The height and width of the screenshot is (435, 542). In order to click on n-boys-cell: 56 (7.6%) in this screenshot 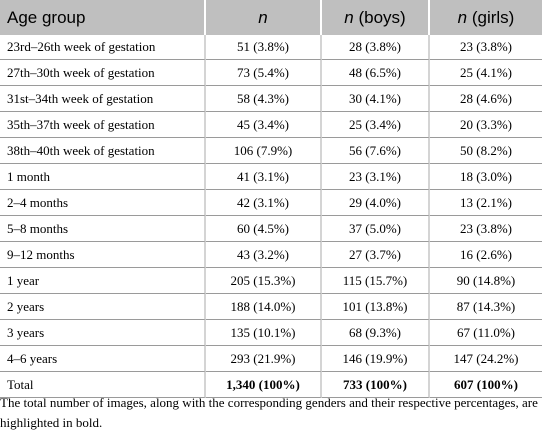, I will do `click(376, 151)`.